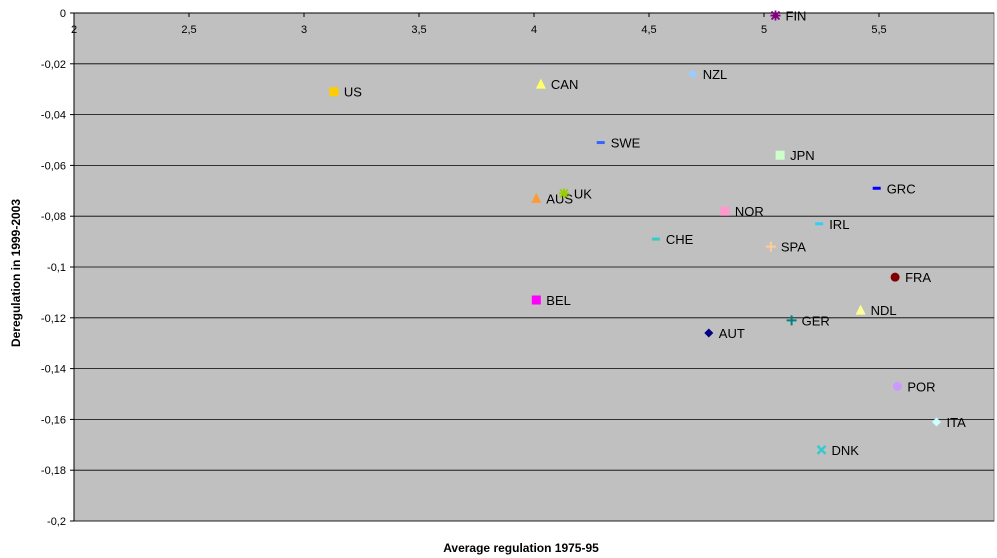  Describe the element at coordinates (558, 300) in the screenshot. I see `point-label: BEL` at that location.